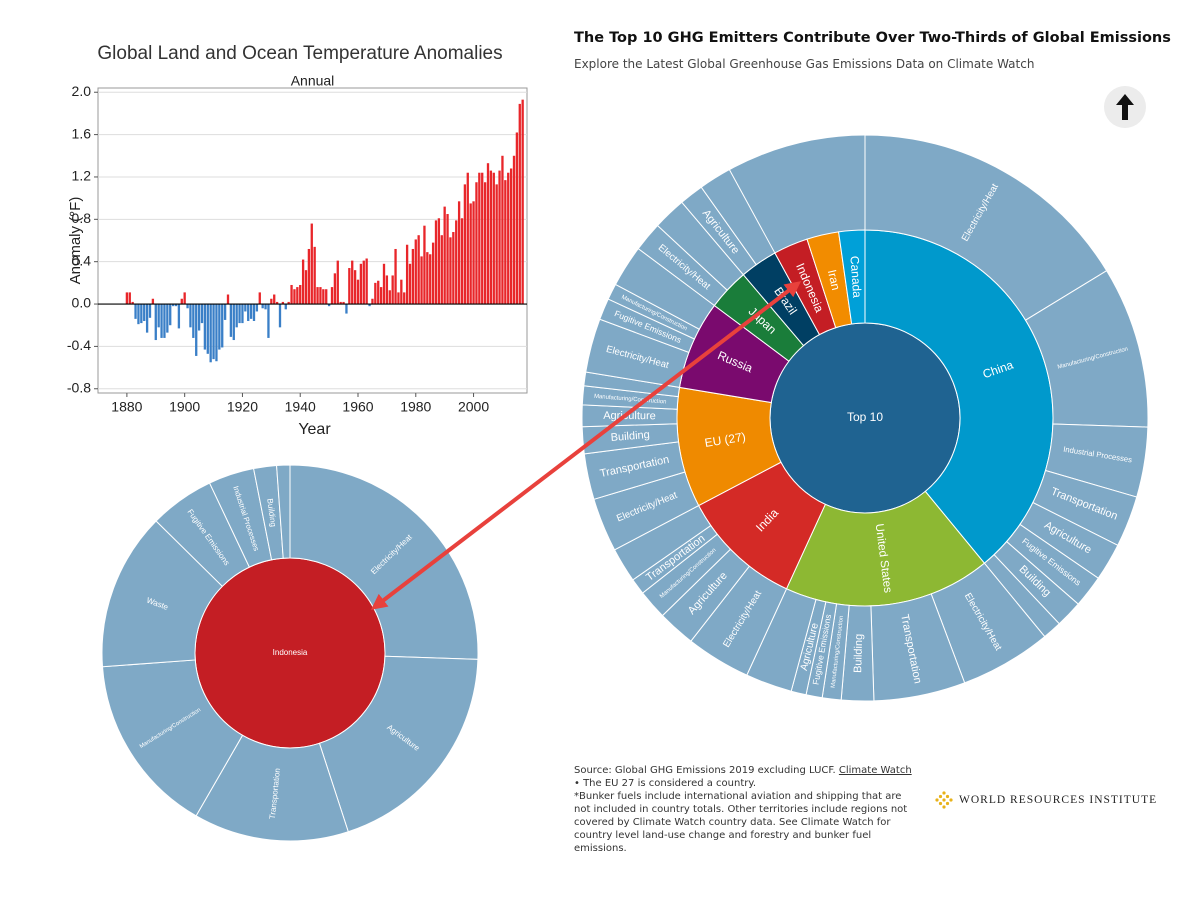 The height and width of the screenshot is (900, 1200). What do you see at coordinates (162, 594) in the screenshot?
I see `segment` at bounding box center [162, 594].